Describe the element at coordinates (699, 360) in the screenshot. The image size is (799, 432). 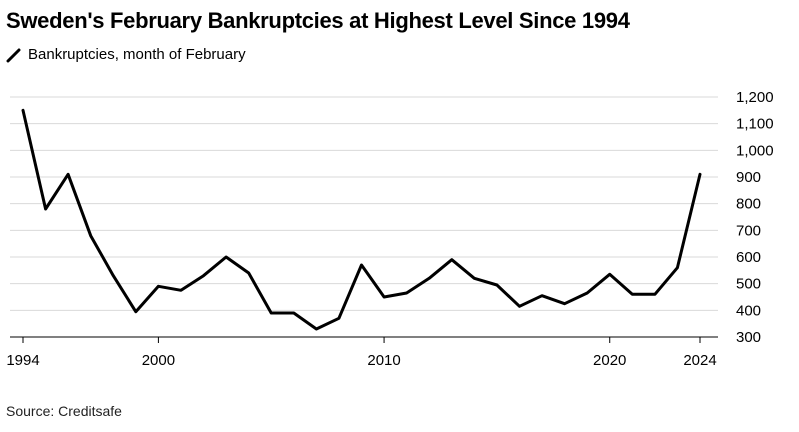
I see `x-tick-label: 2024` at that location.